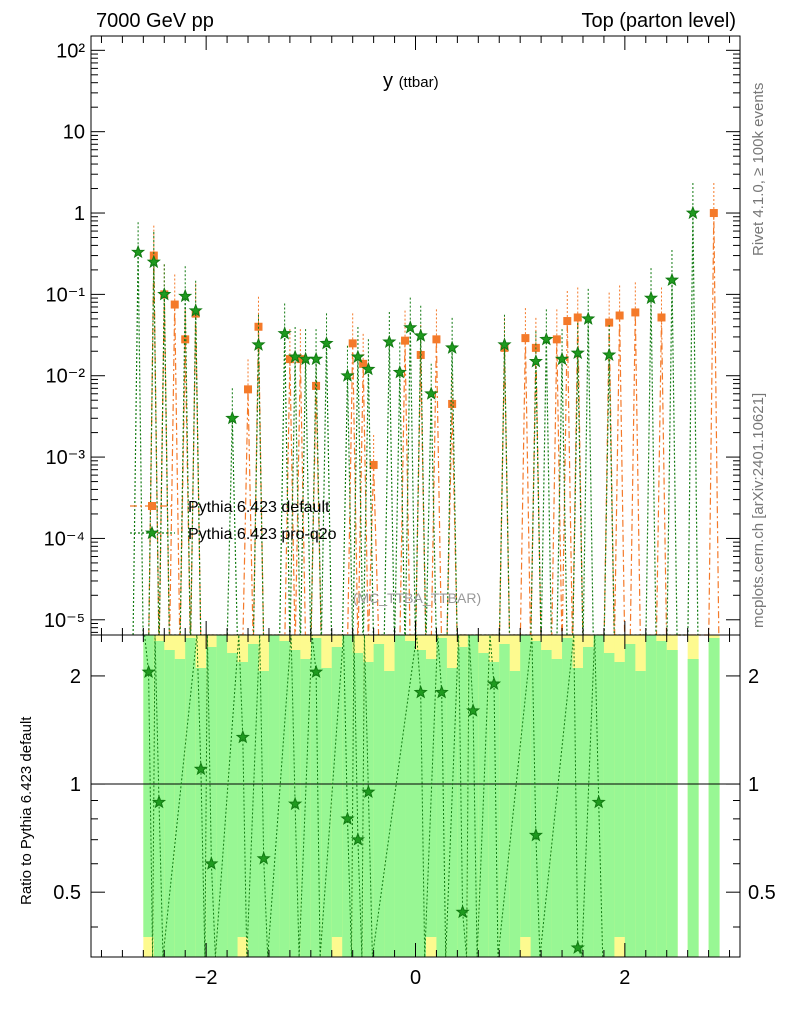 Image resolution: width=786 pixels, height=1024 pixels. Describe the element at coordinates (417, 598) in the screenshot. I see `watermark: (MC_TTBA_TTBAR)` at that location.